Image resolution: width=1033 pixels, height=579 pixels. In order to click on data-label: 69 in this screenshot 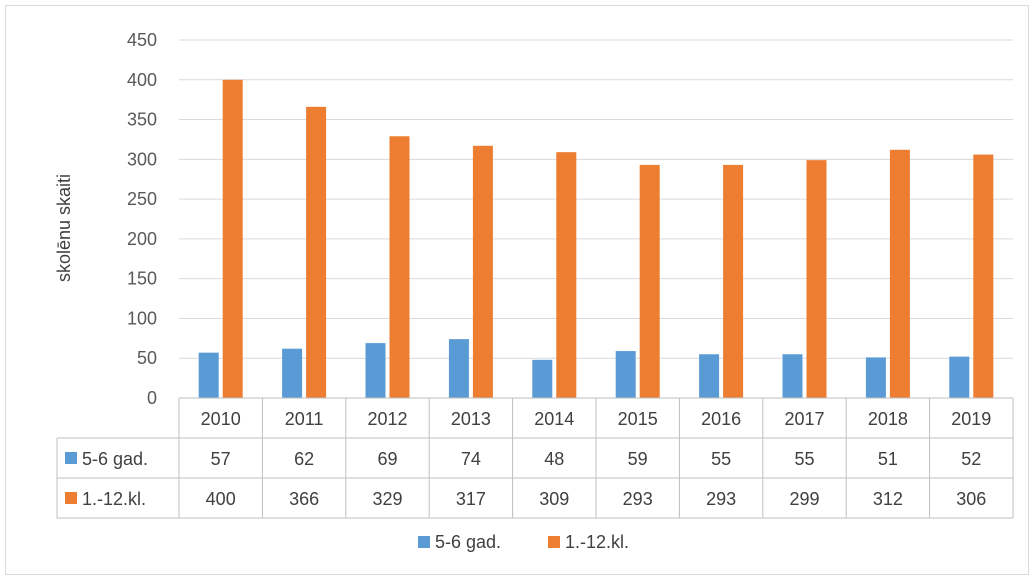, I will do `click(387, 459)`.